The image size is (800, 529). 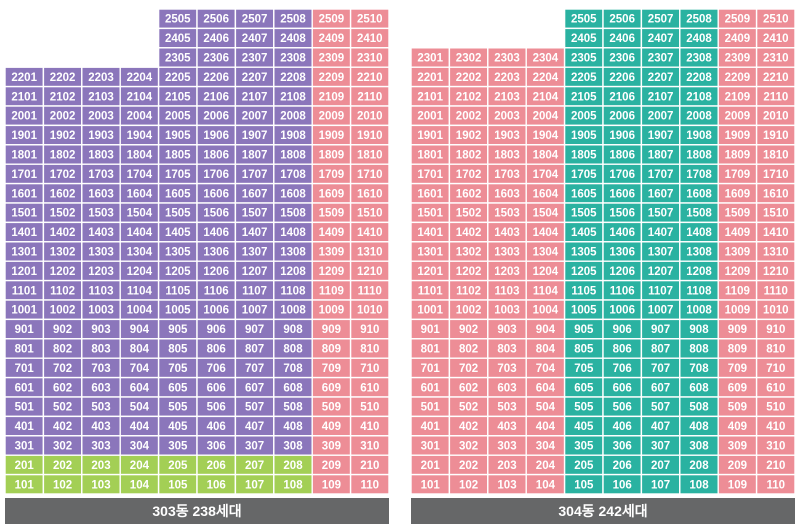 What do you see at coordinates (62, 290) in the screenshot?
I see `unit-1102: 1102` at bounding box center [62, 290].